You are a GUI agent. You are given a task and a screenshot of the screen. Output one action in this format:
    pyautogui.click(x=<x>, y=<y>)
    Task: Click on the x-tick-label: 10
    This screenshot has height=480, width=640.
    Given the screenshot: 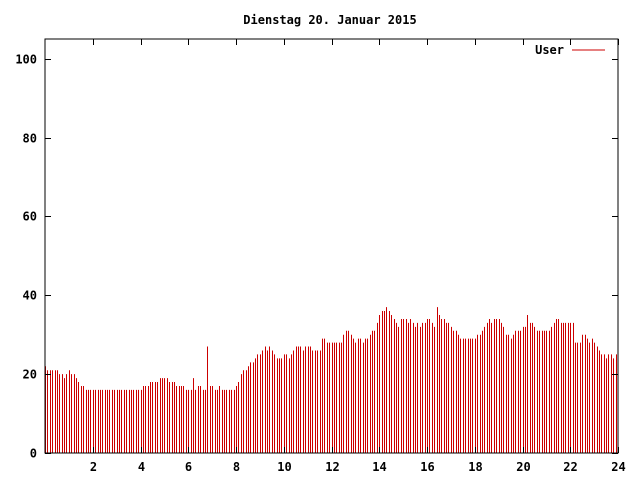 What is the action you would take?
    pyautogui.click(x=284, y=467)
    